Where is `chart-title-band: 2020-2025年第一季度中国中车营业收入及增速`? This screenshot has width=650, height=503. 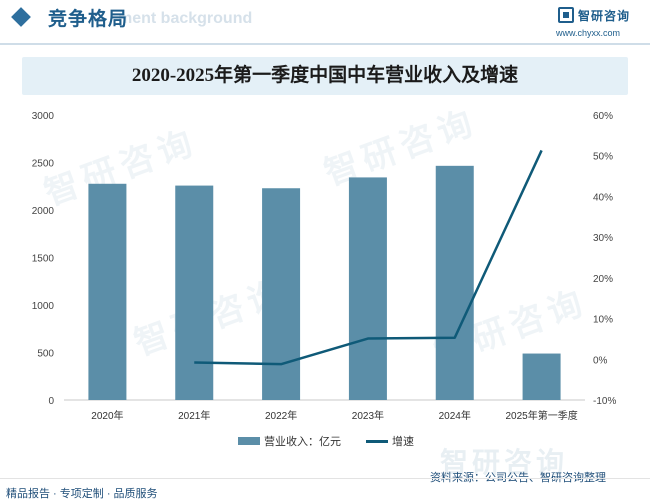 chart-title-band: 2020-2025年第一季度中国中车营业收入及增速 is located at coordinates (325, 76).